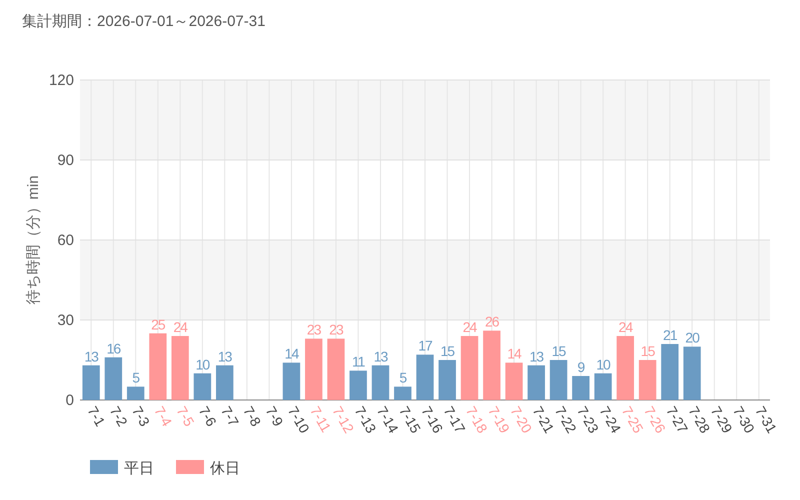 This screenshot has width=800, height=500. I want to click on data-label: 11, so click(359, 362).